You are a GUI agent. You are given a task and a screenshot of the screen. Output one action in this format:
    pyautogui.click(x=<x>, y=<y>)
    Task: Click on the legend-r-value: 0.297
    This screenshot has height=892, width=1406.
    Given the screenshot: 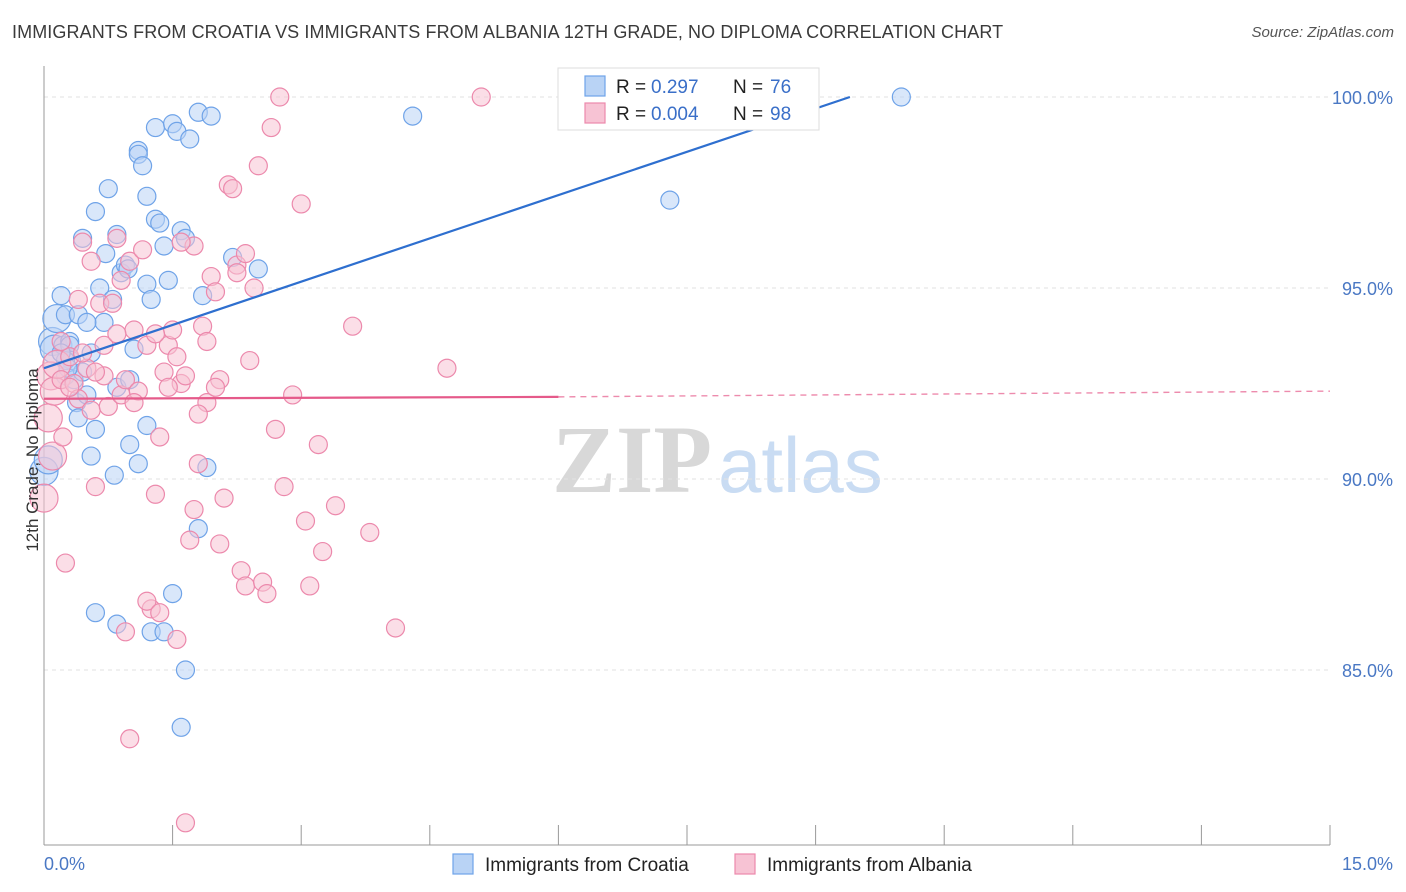 What is the action you would take?
    pyautogui.click(x=675, y=87)
    